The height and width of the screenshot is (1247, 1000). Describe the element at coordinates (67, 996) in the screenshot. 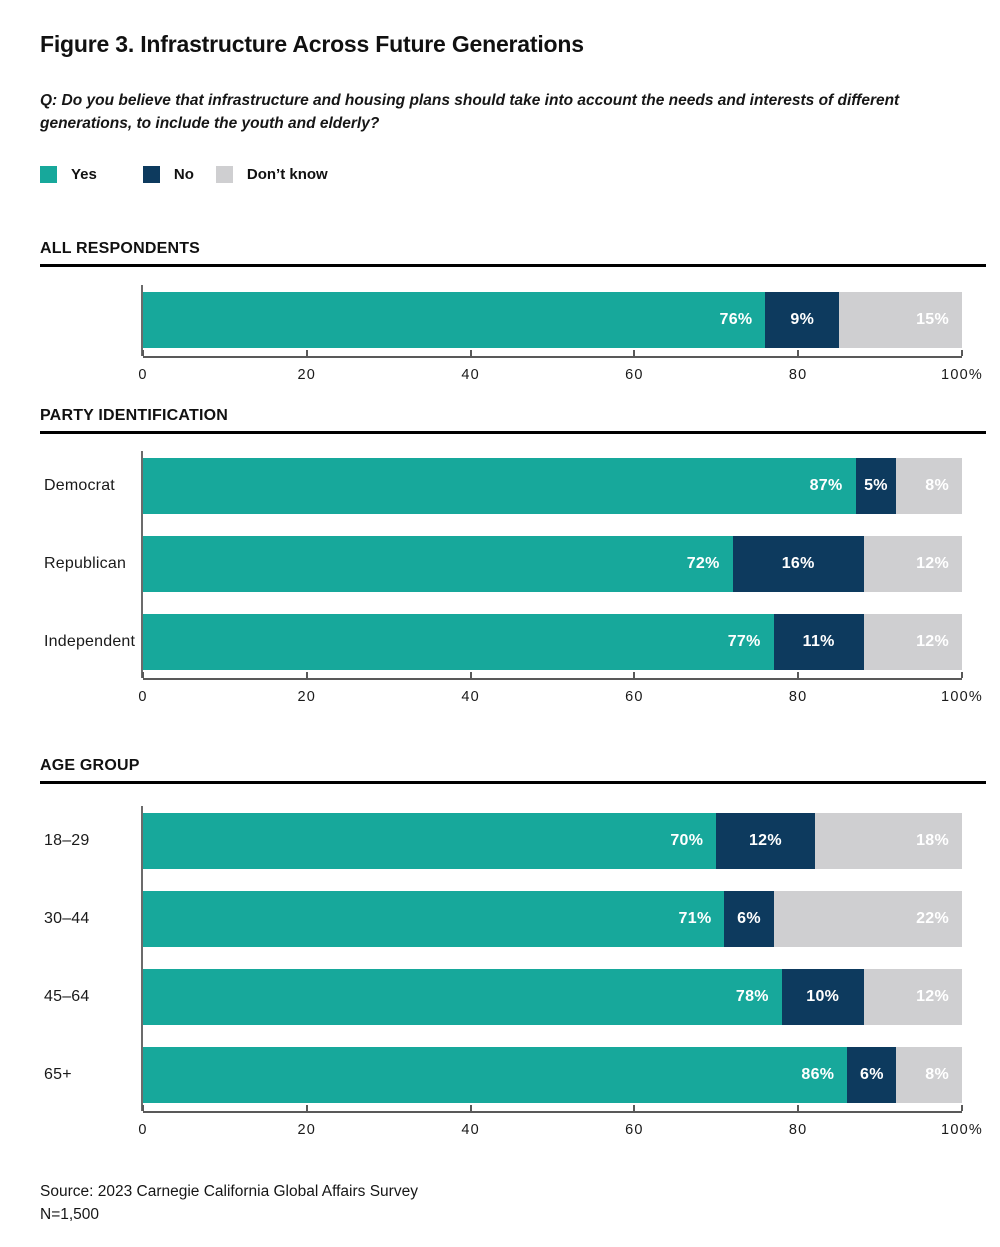

I see `category-label: 45–64` at that location.